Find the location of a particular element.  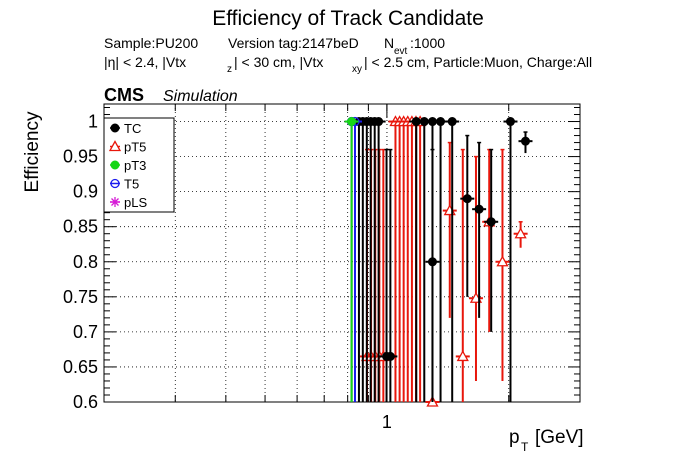

cut-part1: |η| < 2.4, |Vtx is located at coordinates (145, 62).